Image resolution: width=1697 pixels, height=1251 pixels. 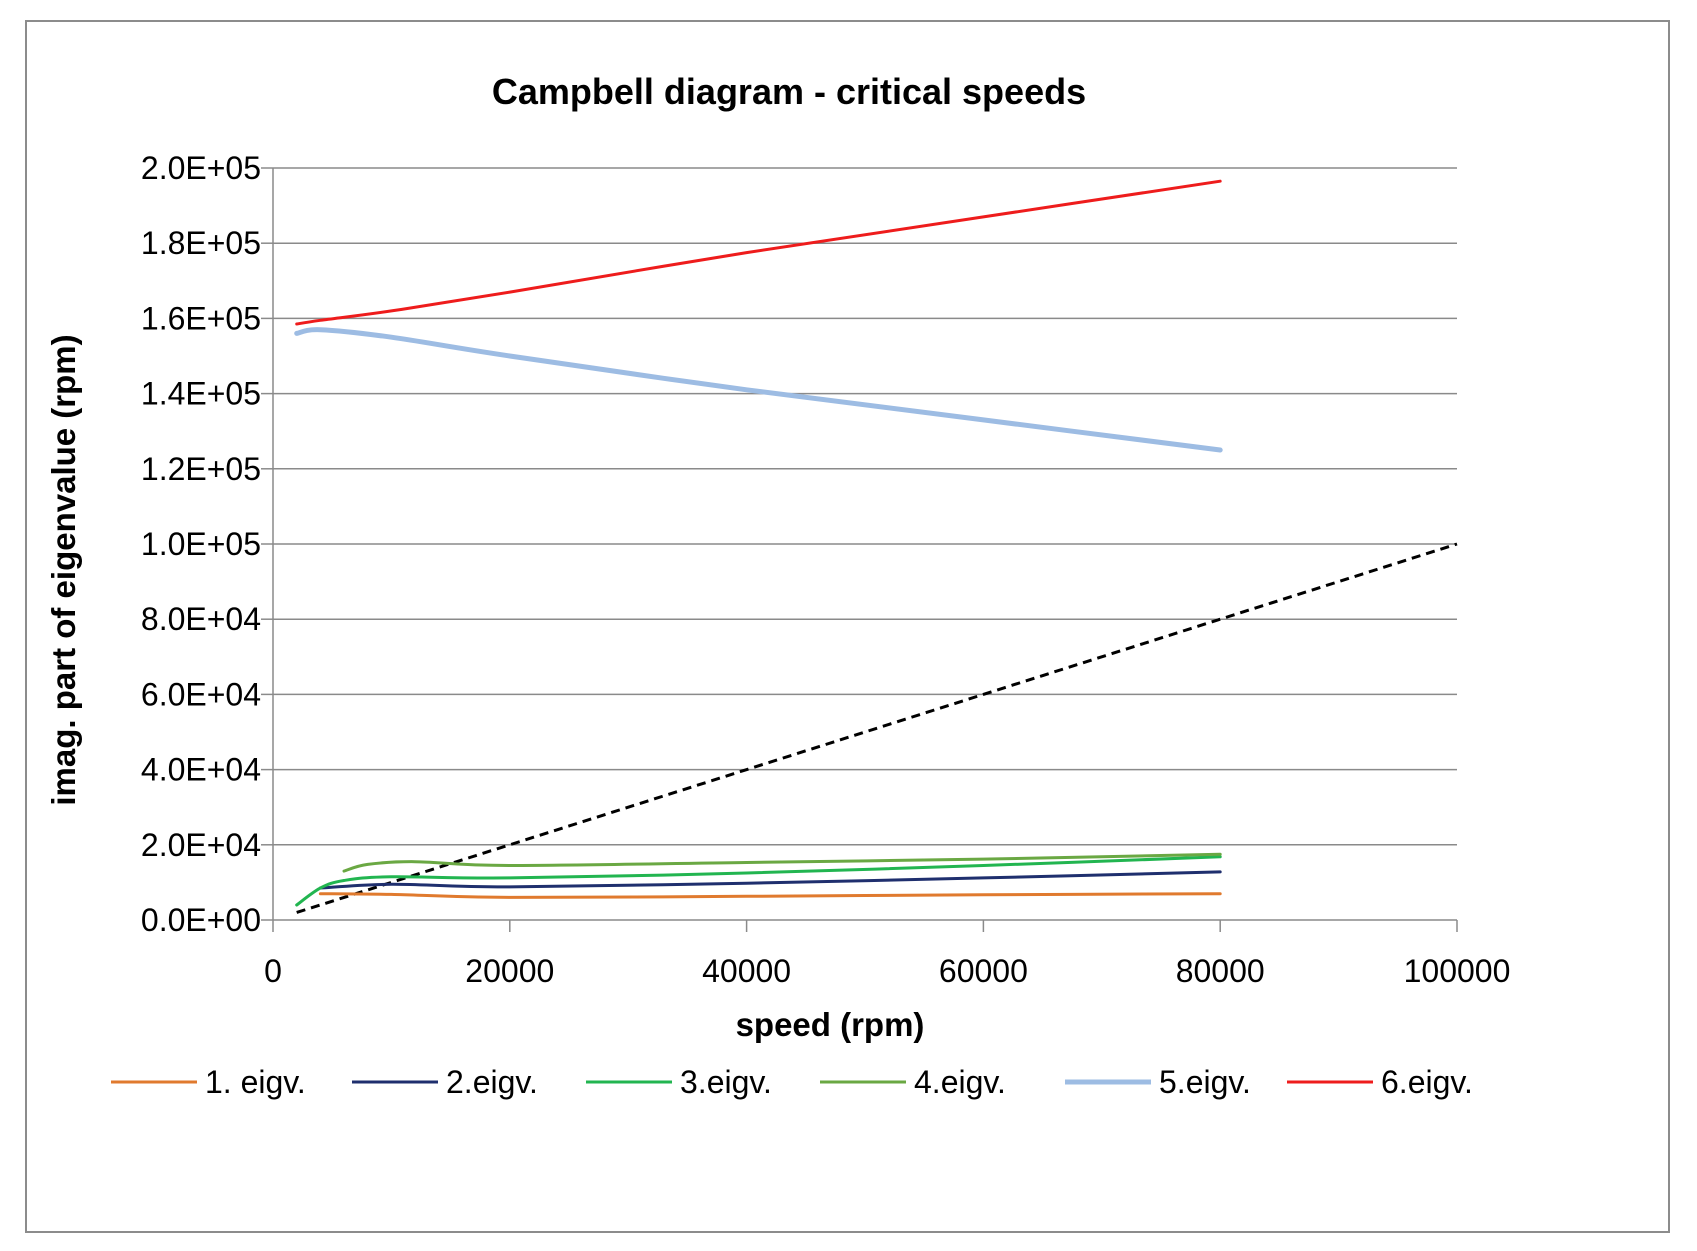 What do you see at coordinates (255, 1082) in the screenshot?
I see `legend-label-1: 1. eigv.` at bounding box center [255, 1082].